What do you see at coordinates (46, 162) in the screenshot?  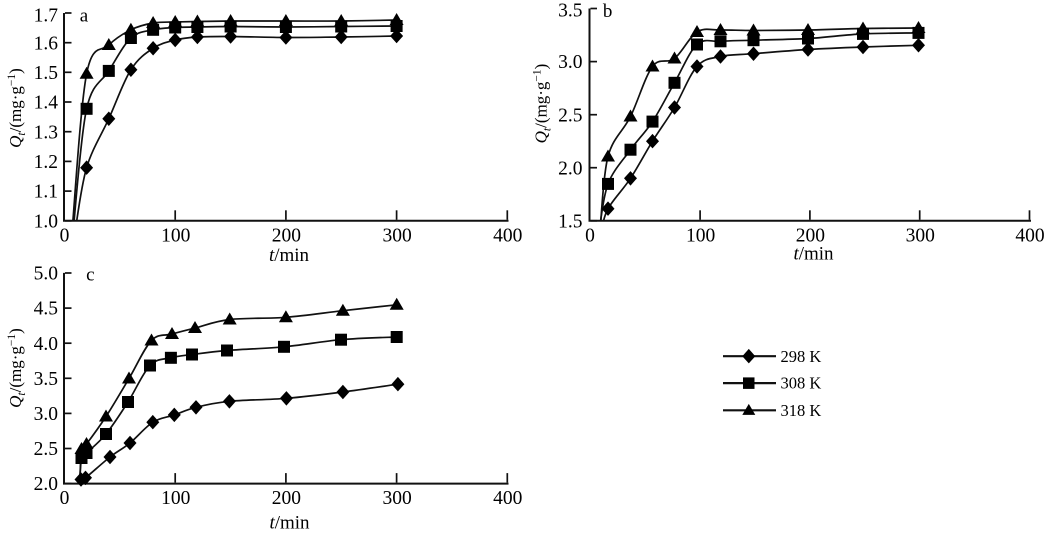 I see `svg-text: 1.2` at bounding box center [46, 162].